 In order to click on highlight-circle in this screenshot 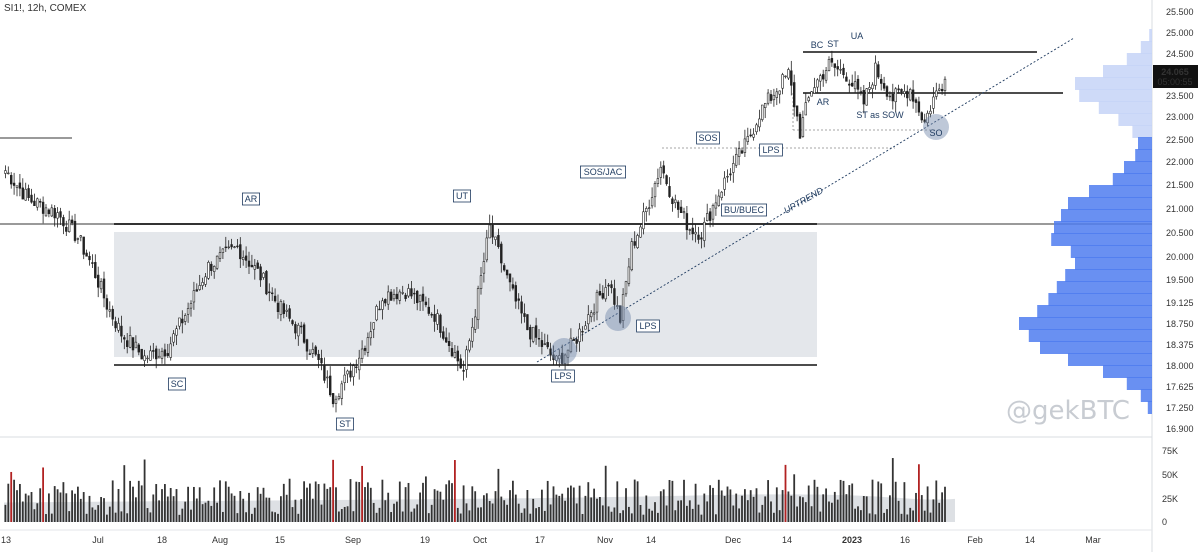, I will do `click(618, 318)`.